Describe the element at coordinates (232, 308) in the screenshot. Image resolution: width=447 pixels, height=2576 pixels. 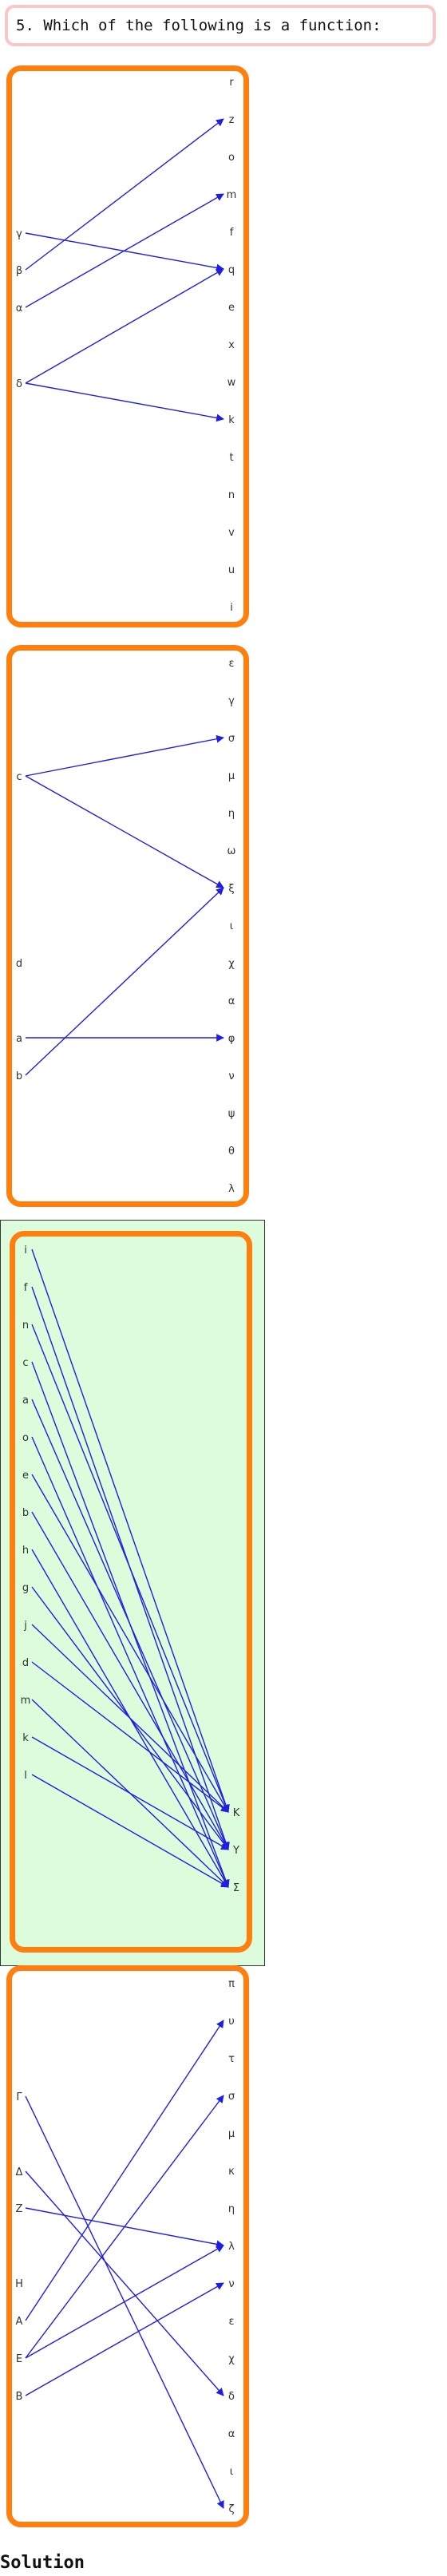
I see `codomain-label: e` at that location.